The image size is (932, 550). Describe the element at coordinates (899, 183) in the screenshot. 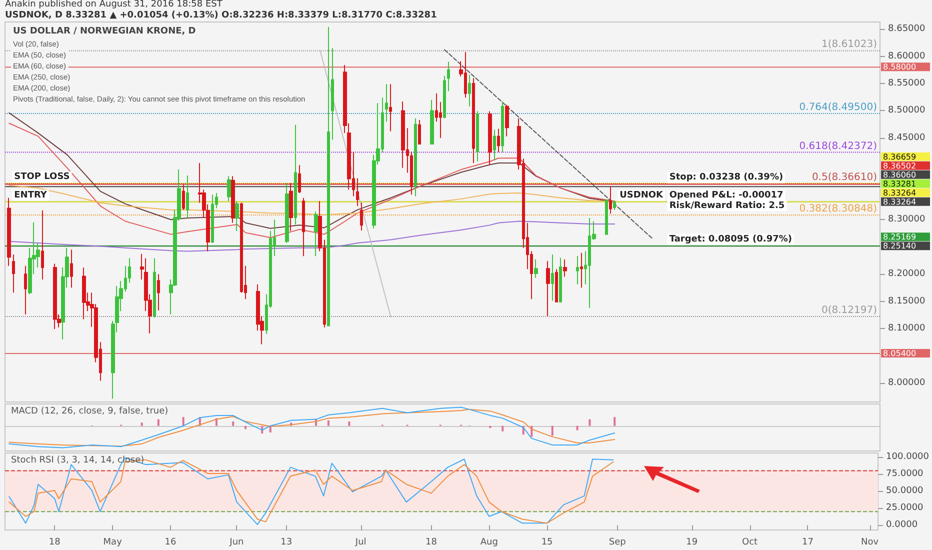

I see `ref-line-label: 8.33281` at that location.